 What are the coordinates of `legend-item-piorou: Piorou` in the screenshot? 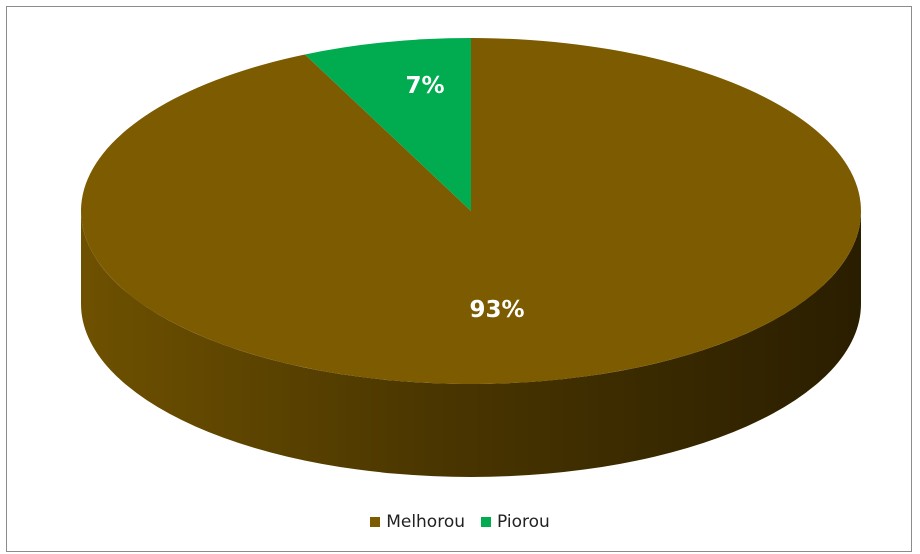 It's located at (515, 522).